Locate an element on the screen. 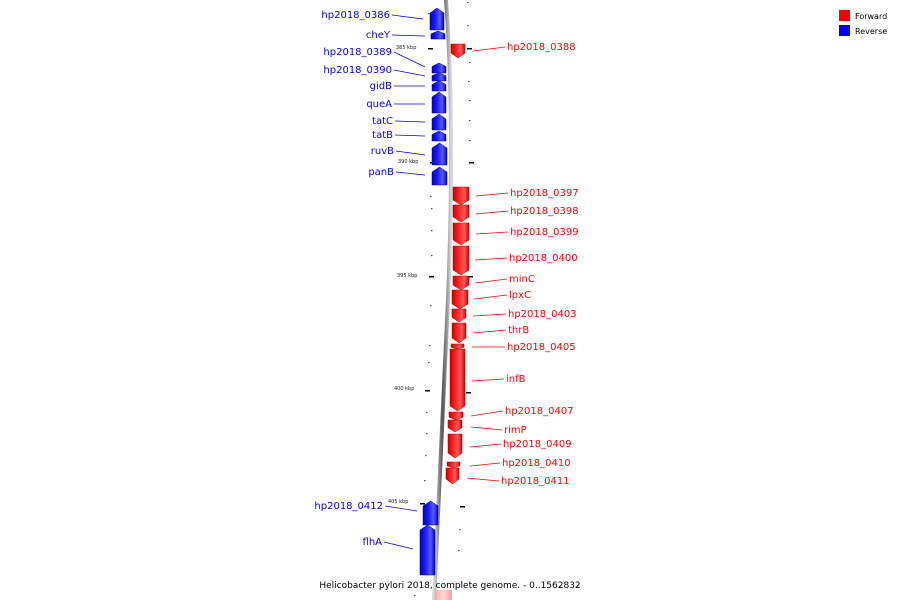 The width and height of the screenshot is (900, 600). gene-label-quea: queA is located at coordinates (379, 104).